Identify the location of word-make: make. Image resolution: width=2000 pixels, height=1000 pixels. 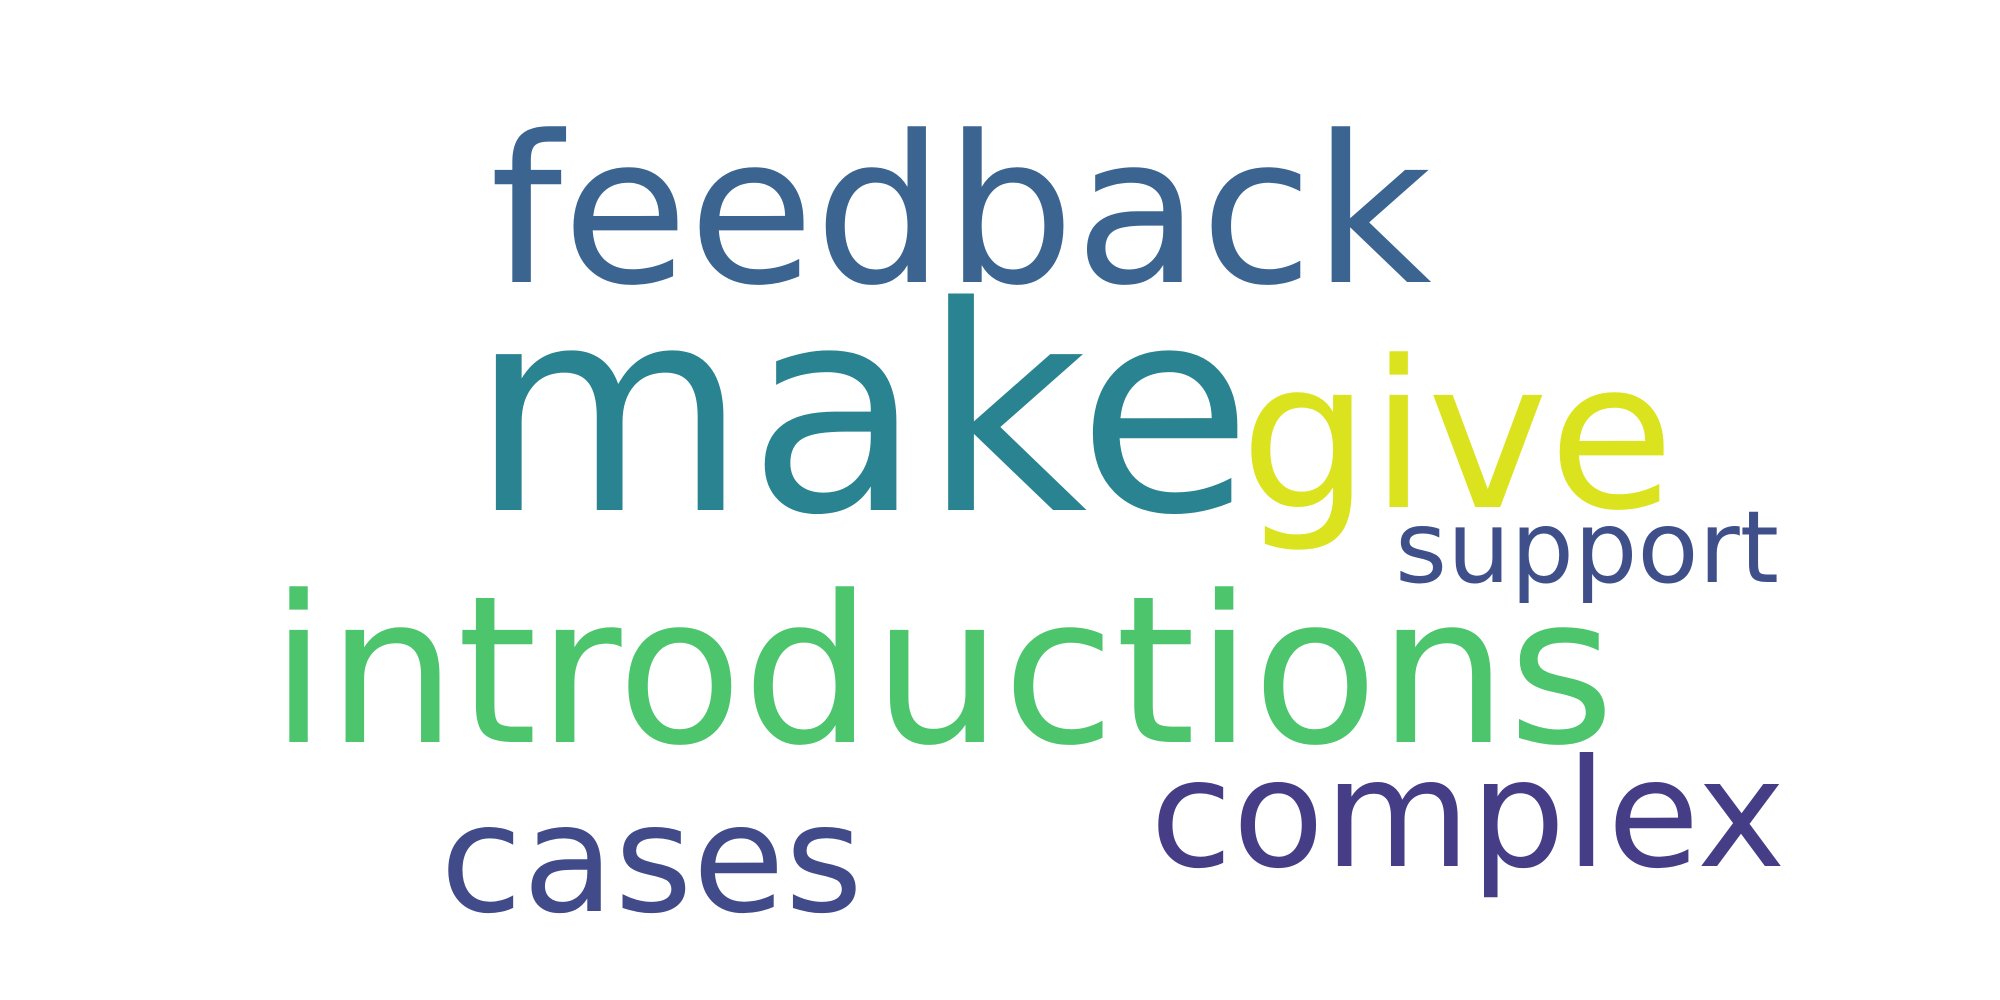
(861, 412).